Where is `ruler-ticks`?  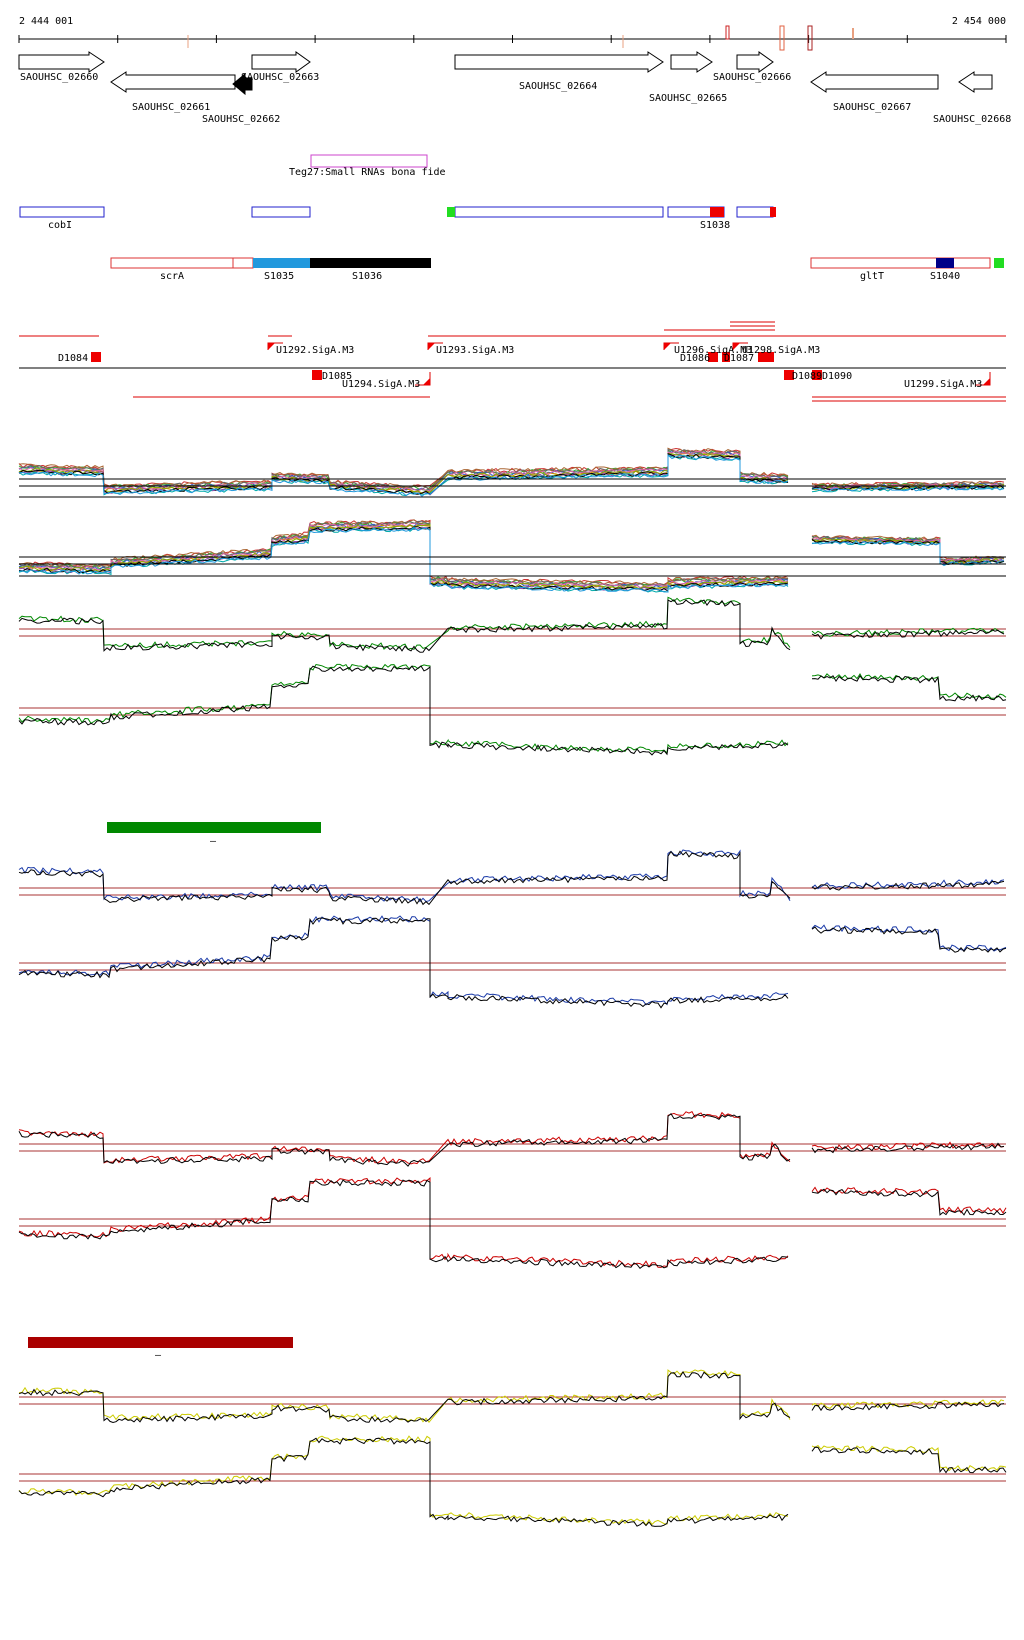 ruler-ticks is located at coordinates (512, 39).